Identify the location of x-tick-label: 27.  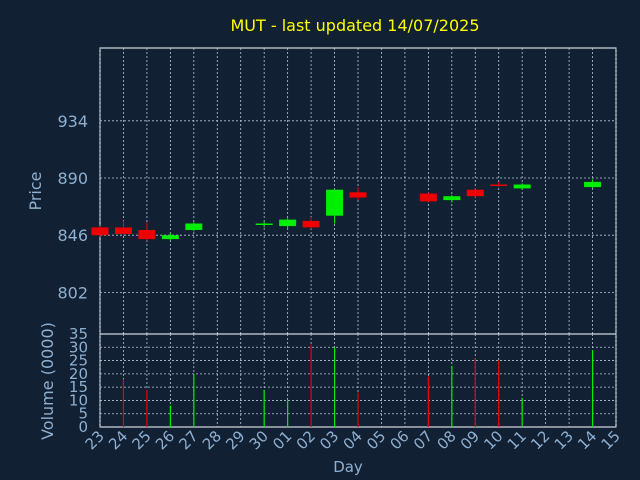
(188, 440).